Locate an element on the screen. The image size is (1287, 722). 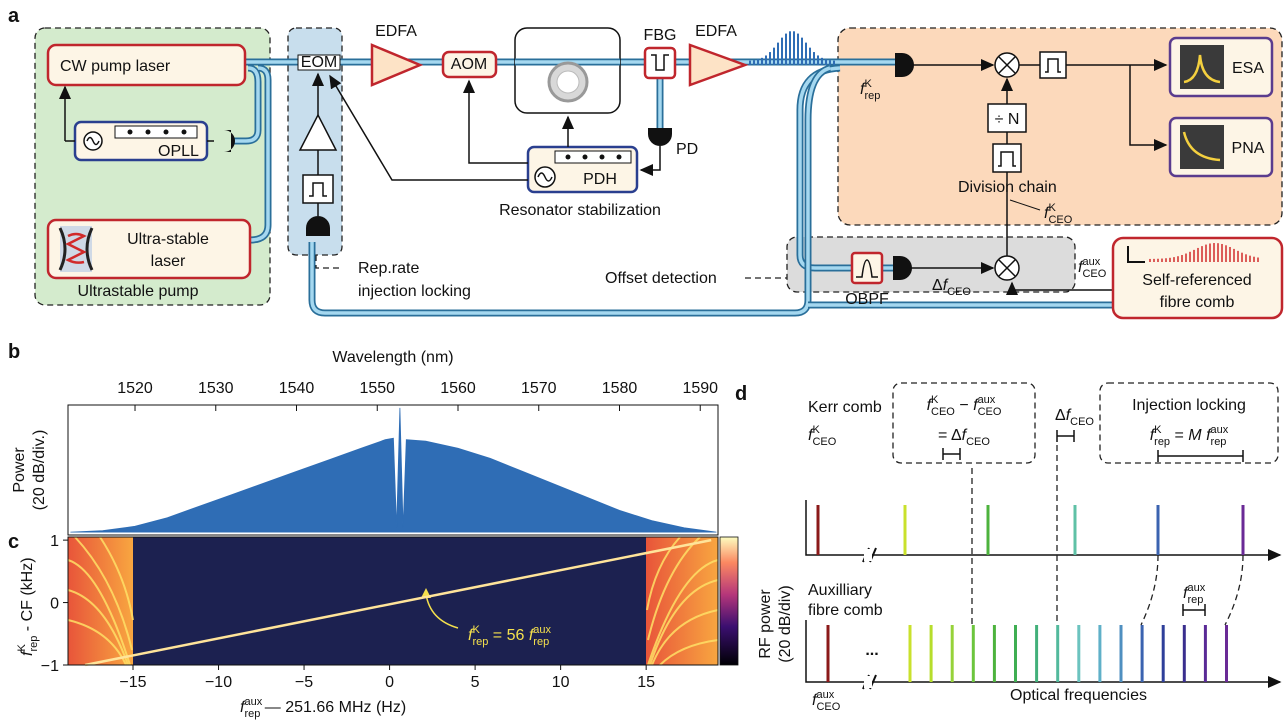
y-tick-label: 0 is located at coordinates (54, 604).